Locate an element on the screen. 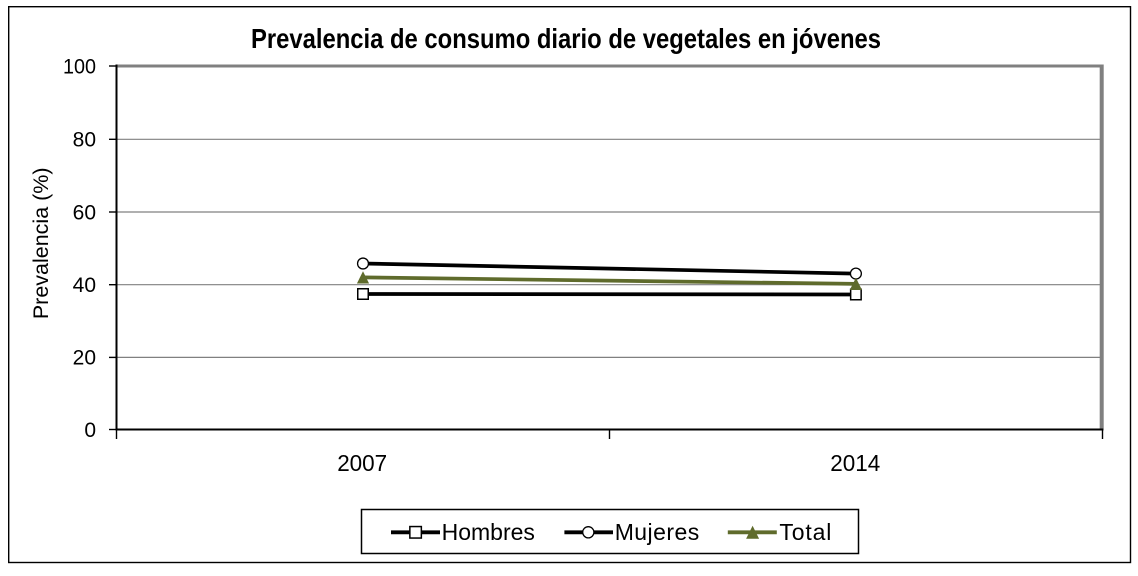 Image resolution: width=1138 pixels, height=576 pixels. svg-text: Mujeres is located at coordinates (657, 532).